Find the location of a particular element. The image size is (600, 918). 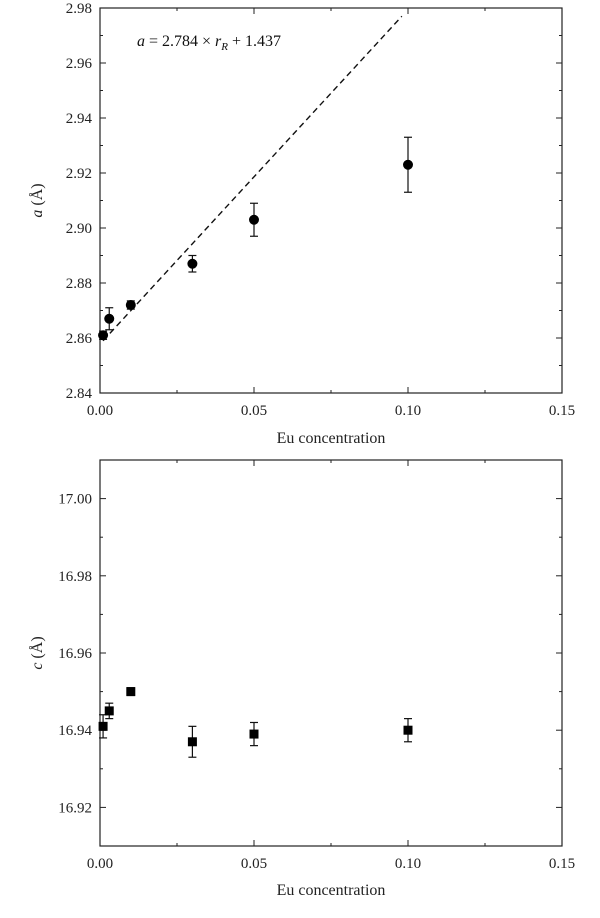

y-tick-label: 2.92 is located at coordinates (79, 174).